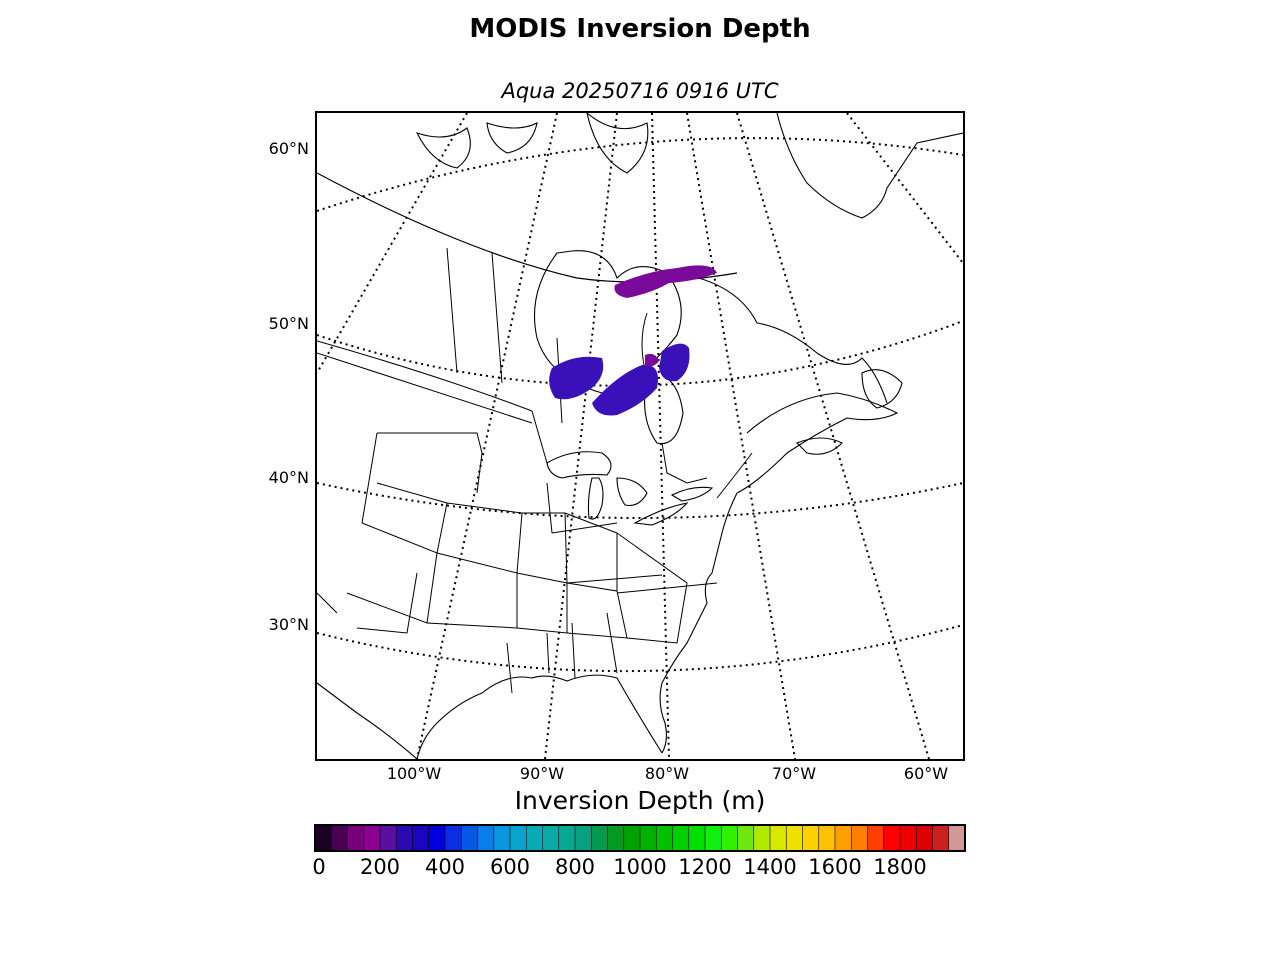 The height and width of the screenshot is (960, 1280). What do you see at coordinates (367, 720) in the screenshot?
I see `mexico-coast` at bounding box center [367, 720].